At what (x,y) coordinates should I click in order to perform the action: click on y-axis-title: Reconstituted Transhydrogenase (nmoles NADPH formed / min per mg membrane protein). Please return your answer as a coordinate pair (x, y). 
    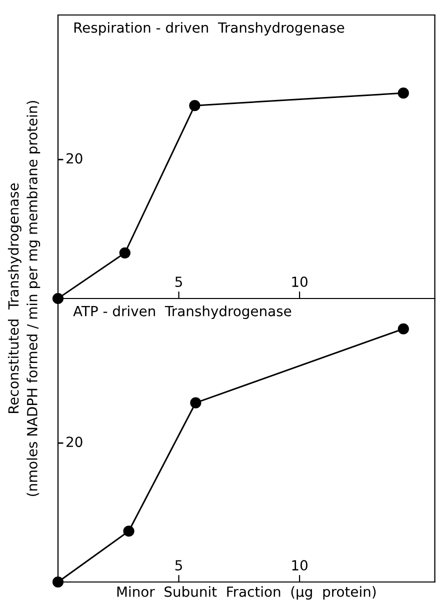
    Looking at the image, I should click on (24, 298).